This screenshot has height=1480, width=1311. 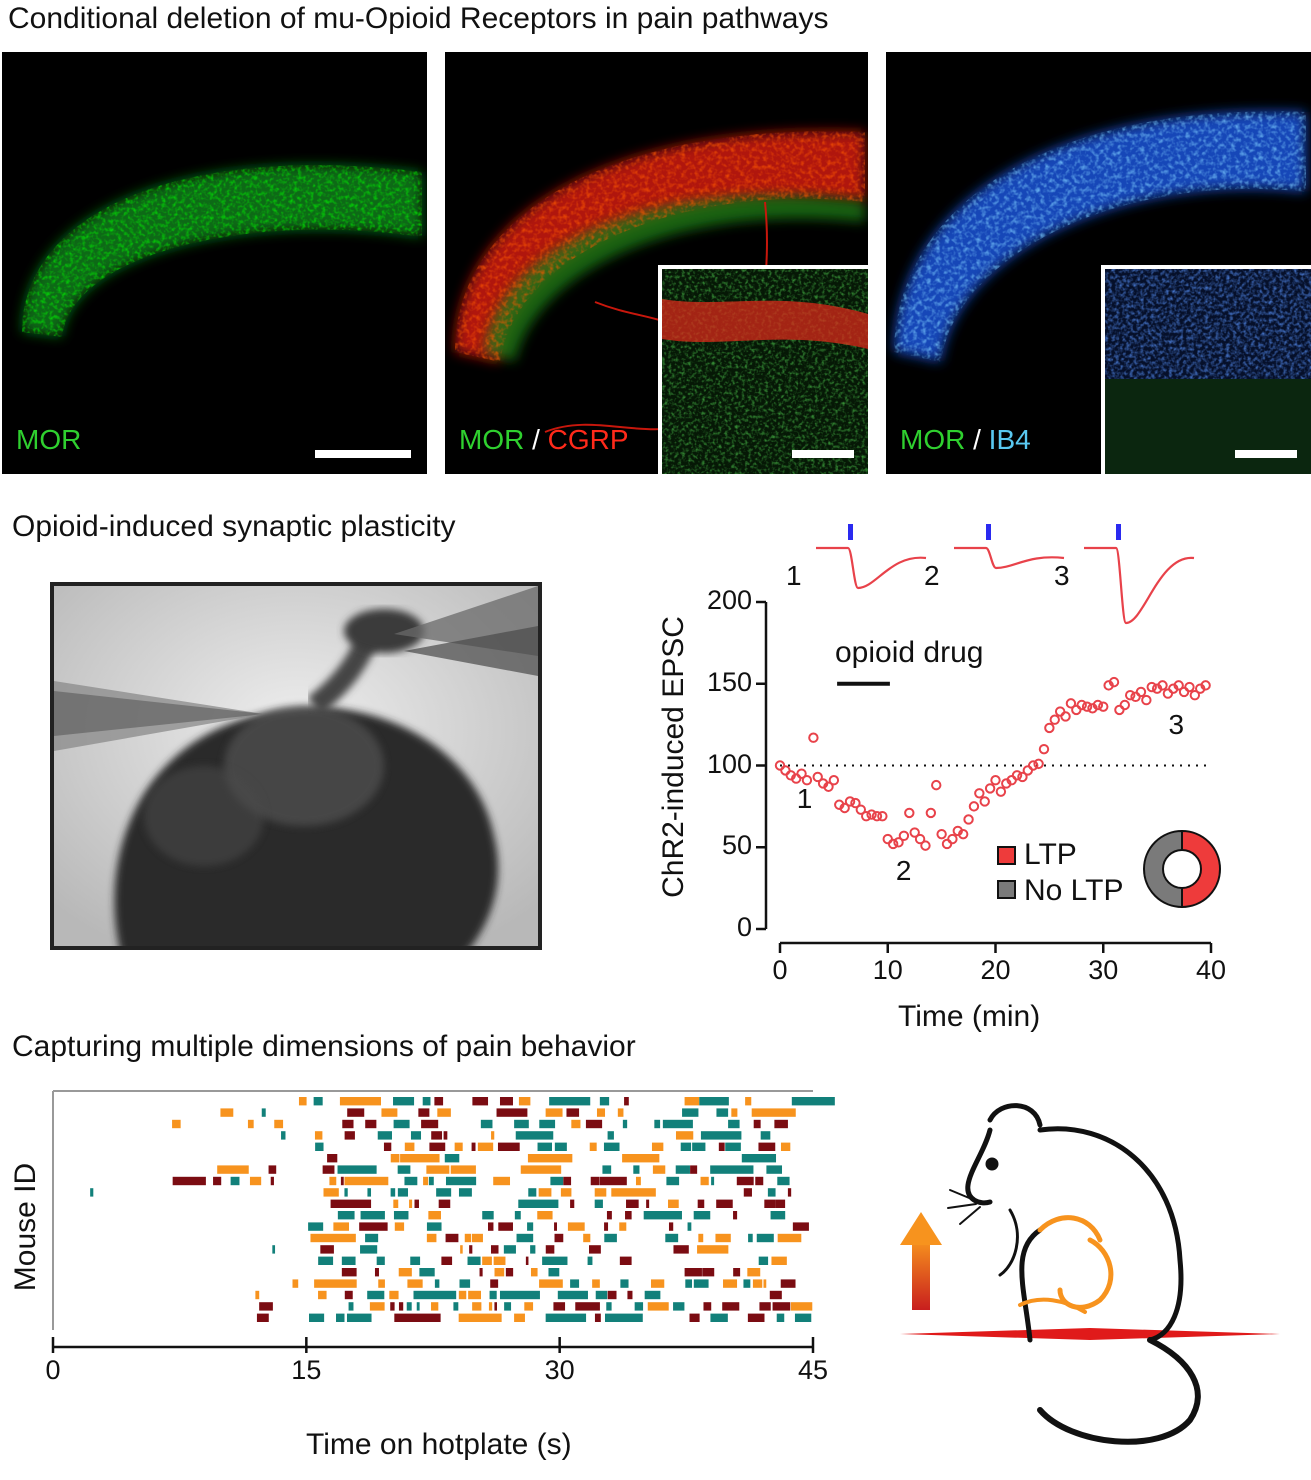 What do you see at coordinates (1062, 575) in the screenshot?
I see `trace-label-3: 3` at bounding box center [1062, 575].